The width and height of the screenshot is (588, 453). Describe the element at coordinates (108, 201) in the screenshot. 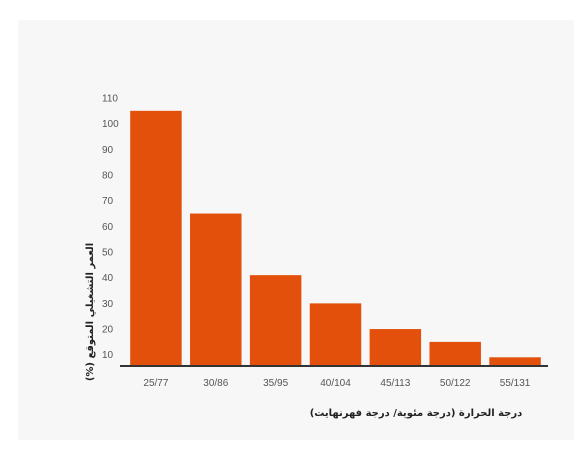

I see `y-tick-label: 70` at that location.